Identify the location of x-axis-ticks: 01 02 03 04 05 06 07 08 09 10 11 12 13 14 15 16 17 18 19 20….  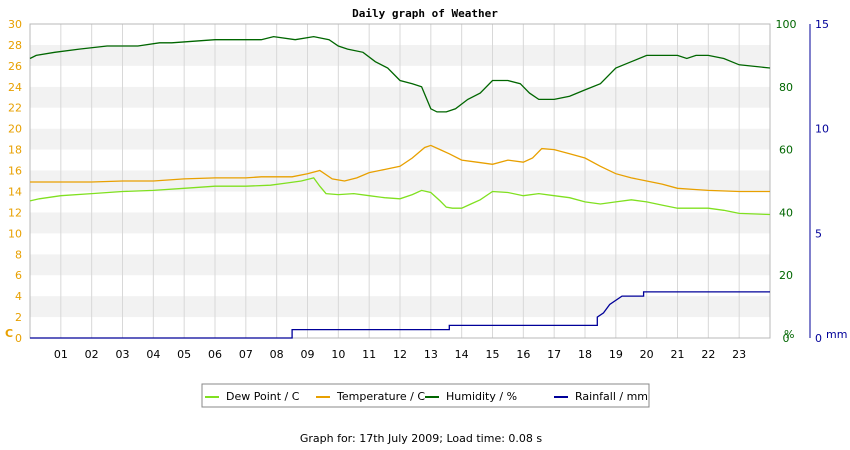
(400, 354).